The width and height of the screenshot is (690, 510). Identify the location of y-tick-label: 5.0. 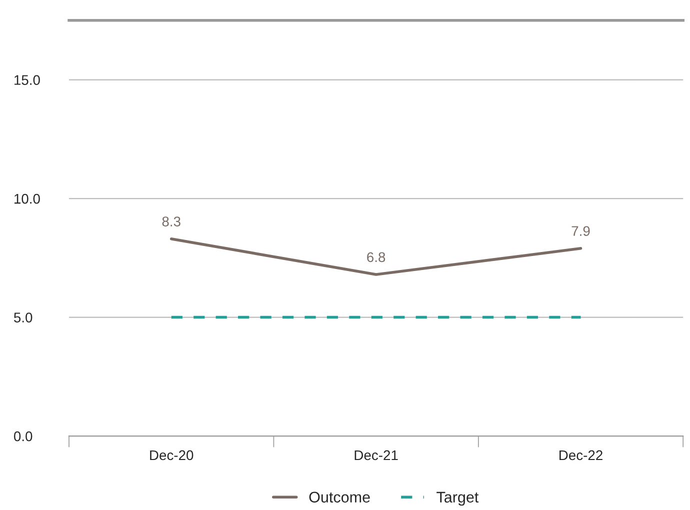
(23, 317).